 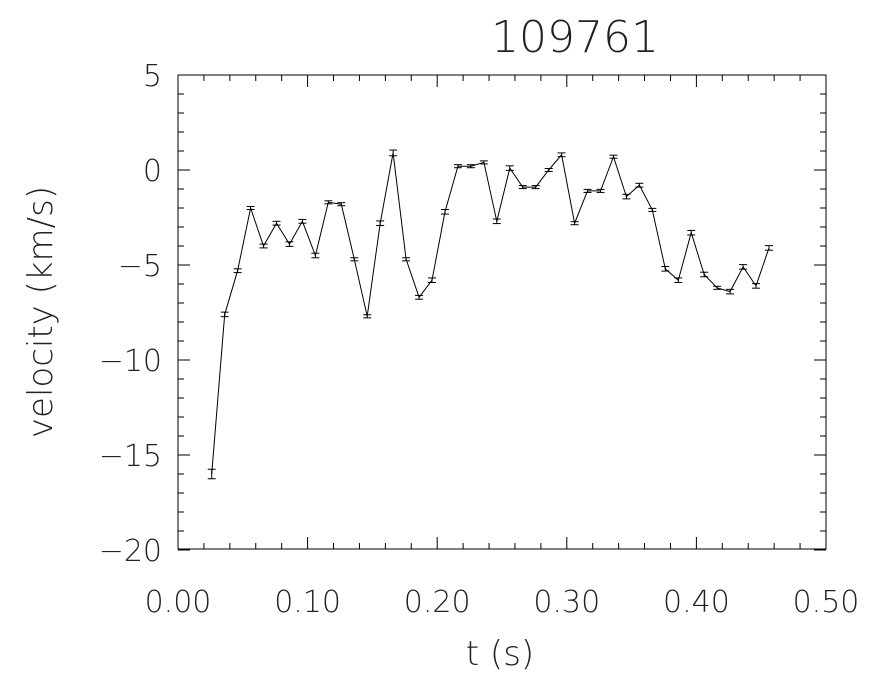 I want to click on x-tick-label: 0.00, so click(x=178, y=602).